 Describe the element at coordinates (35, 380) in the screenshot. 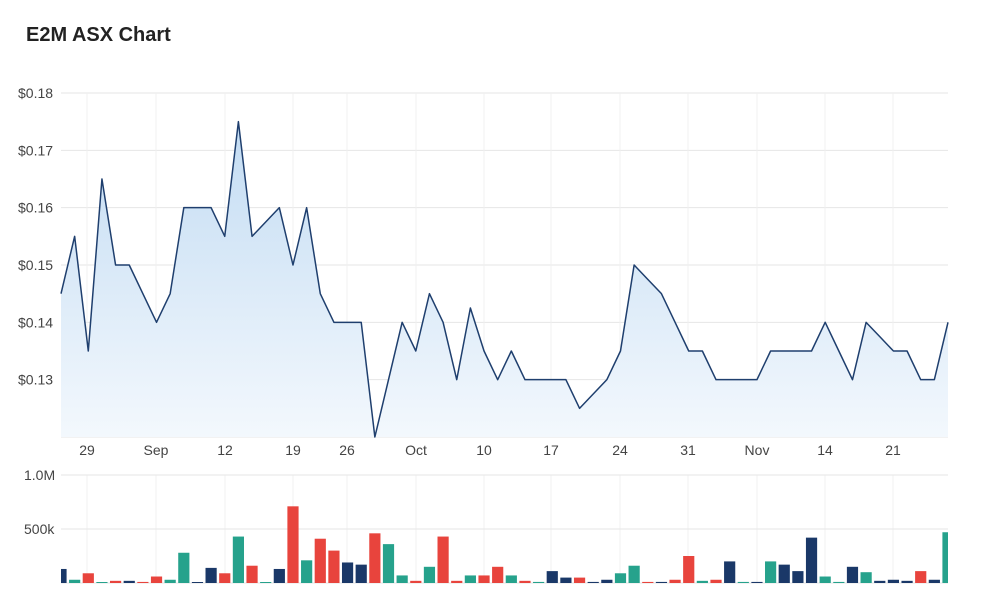

I see `price-y-tick-label: $0.13` at that location.